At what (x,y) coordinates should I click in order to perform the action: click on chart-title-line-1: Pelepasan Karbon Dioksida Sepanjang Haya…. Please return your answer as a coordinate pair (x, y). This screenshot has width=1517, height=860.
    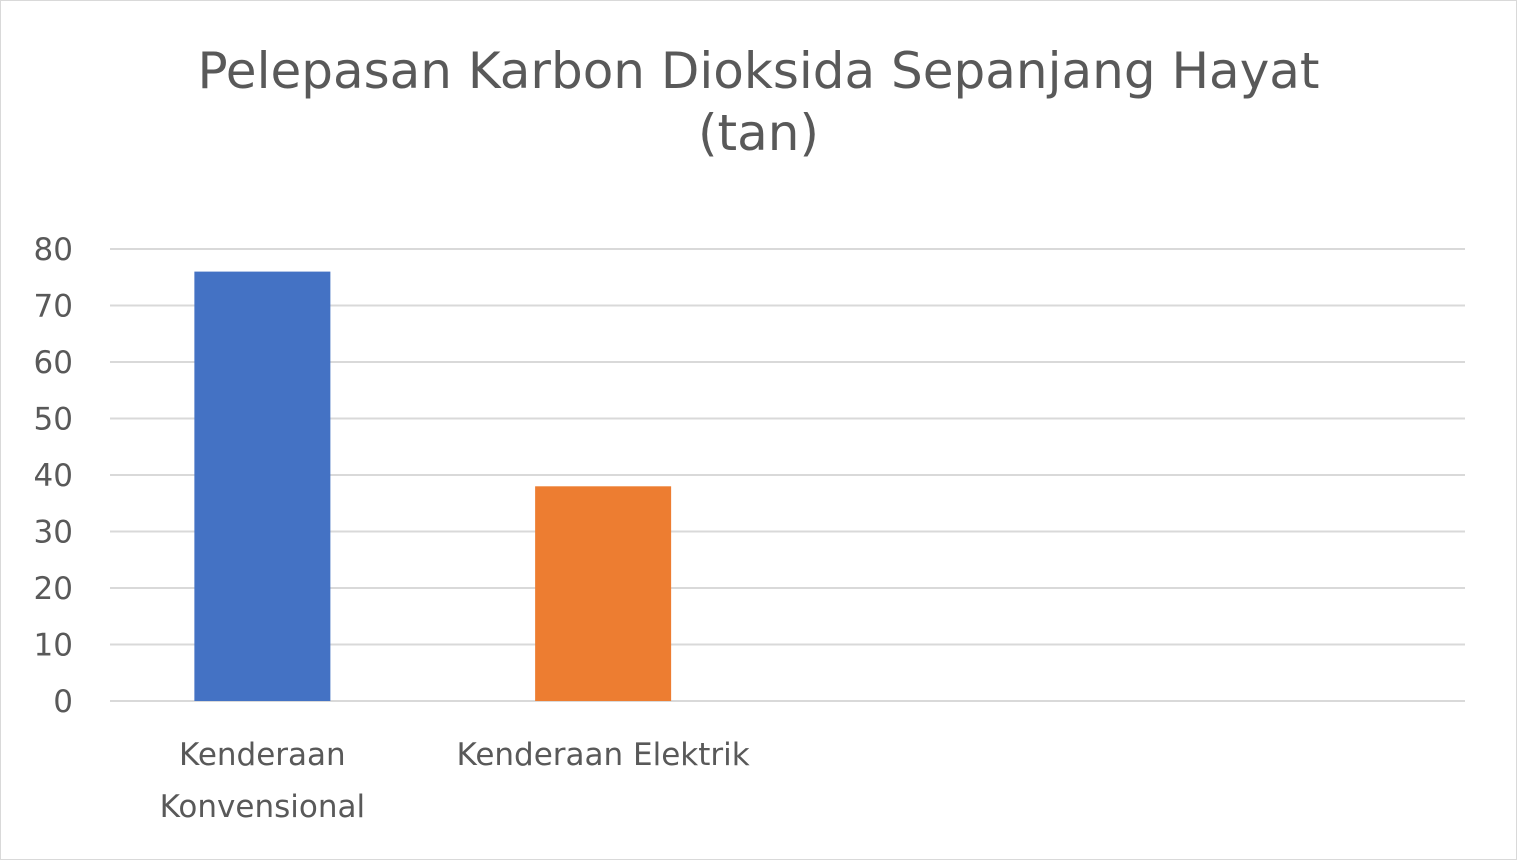
    Looking at the image, I should click on (758, 71).